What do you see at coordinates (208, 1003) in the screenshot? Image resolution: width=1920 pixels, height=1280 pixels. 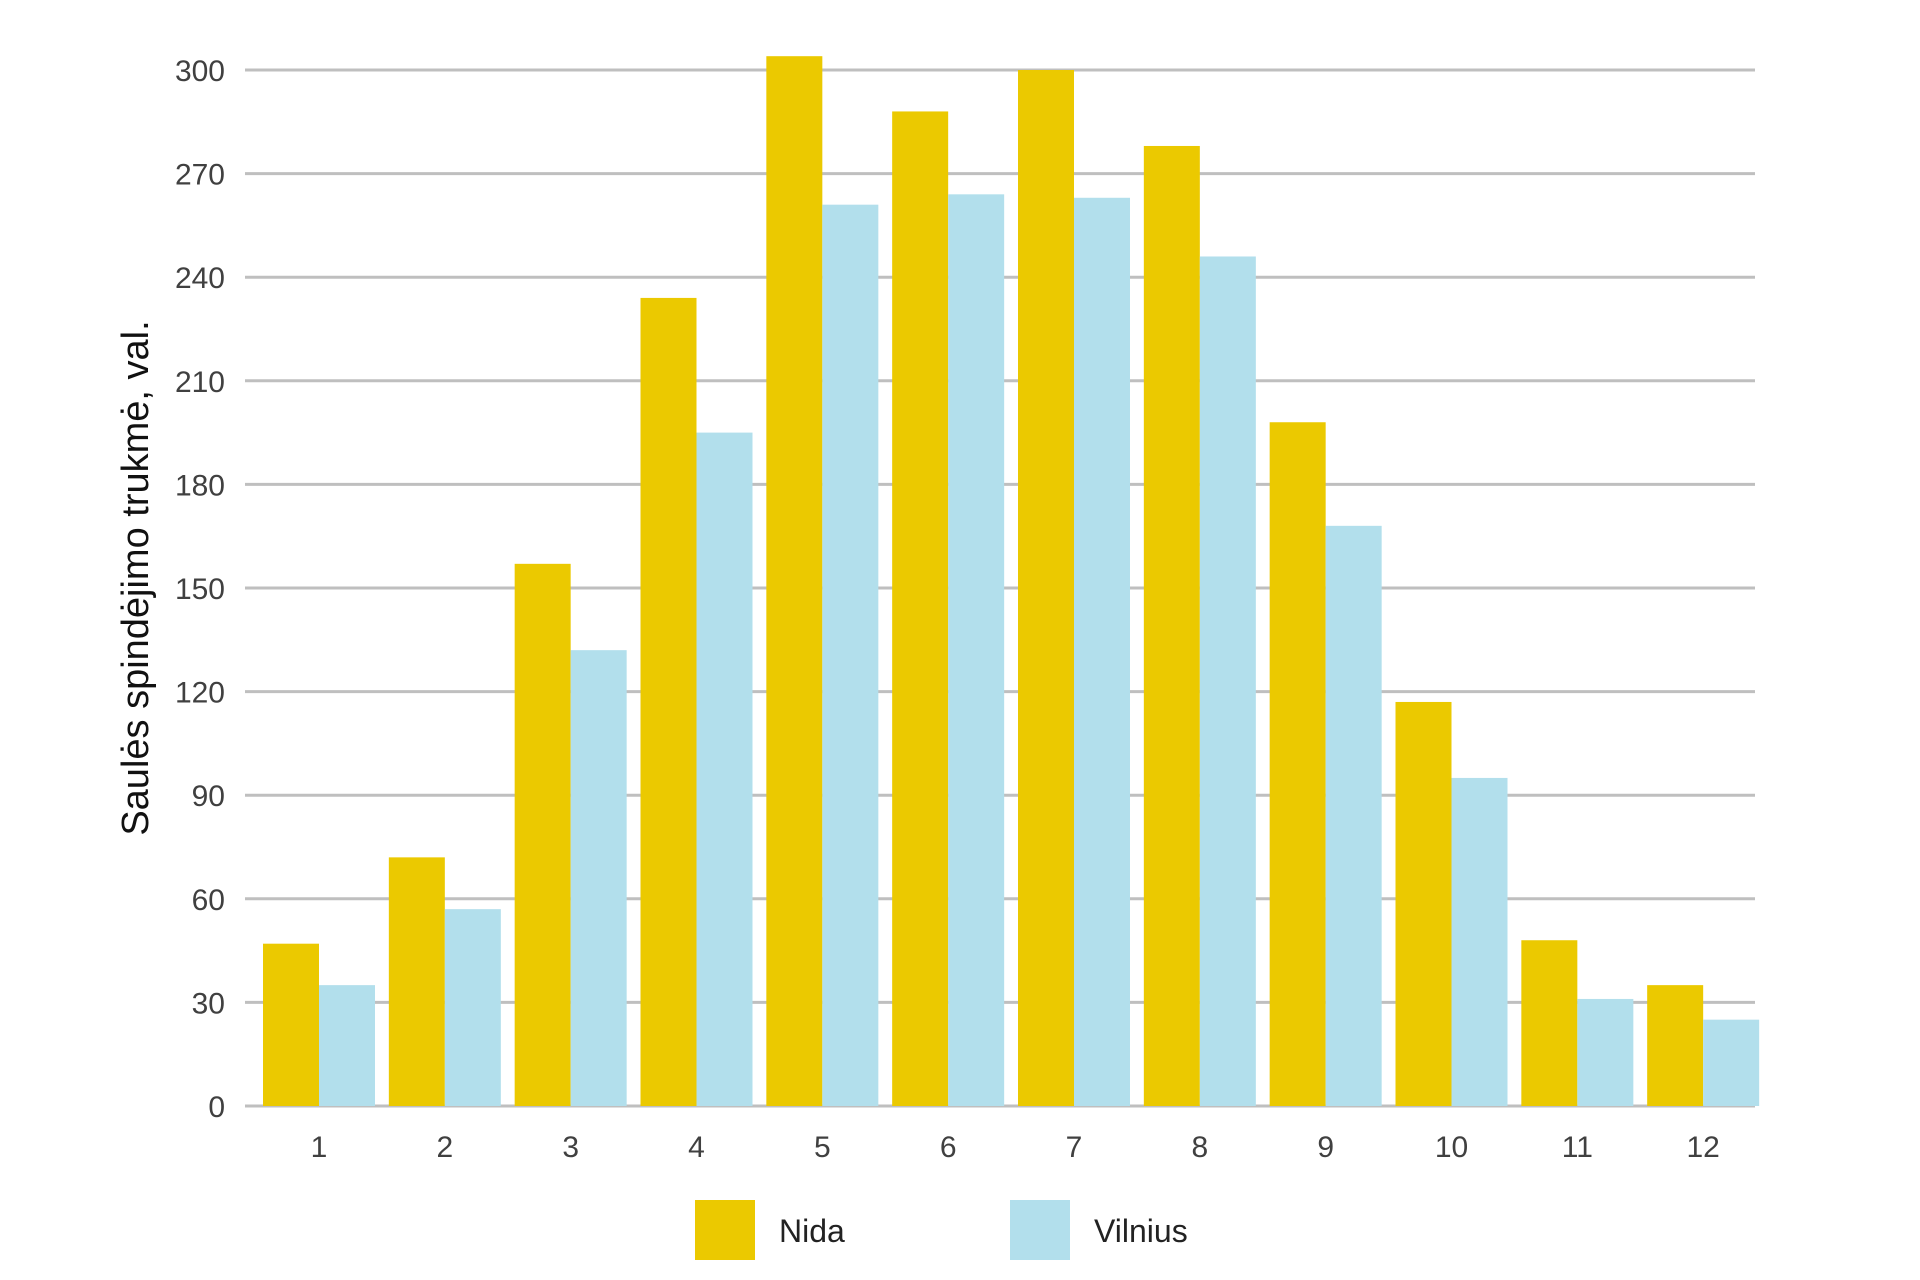 I see `y-tick-label: 30` at bounding box center [208, 1003].